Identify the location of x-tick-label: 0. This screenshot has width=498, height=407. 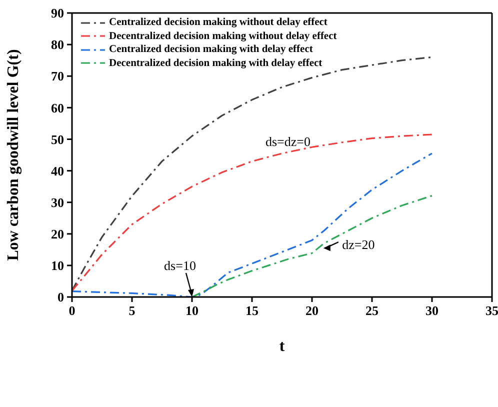
(72, 310).